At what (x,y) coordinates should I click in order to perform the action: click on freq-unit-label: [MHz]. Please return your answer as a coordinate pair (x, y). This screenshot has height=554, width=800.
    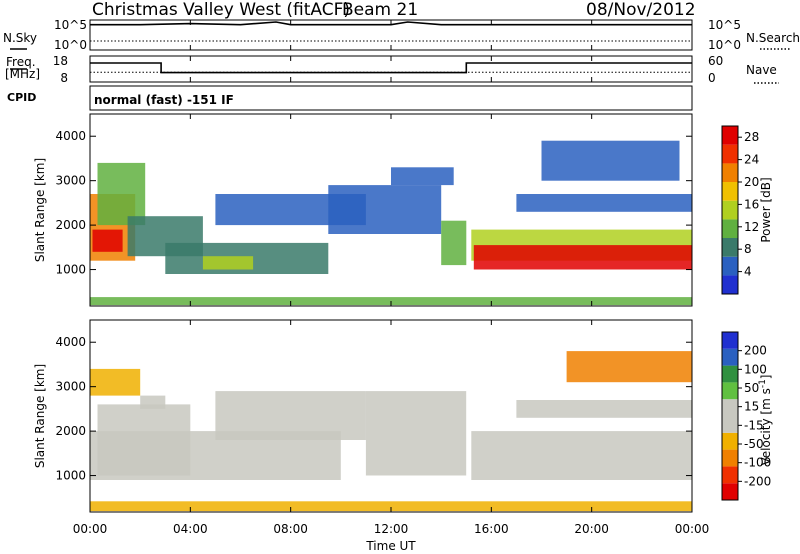
    Looking at the image, I should click on (22, 74).